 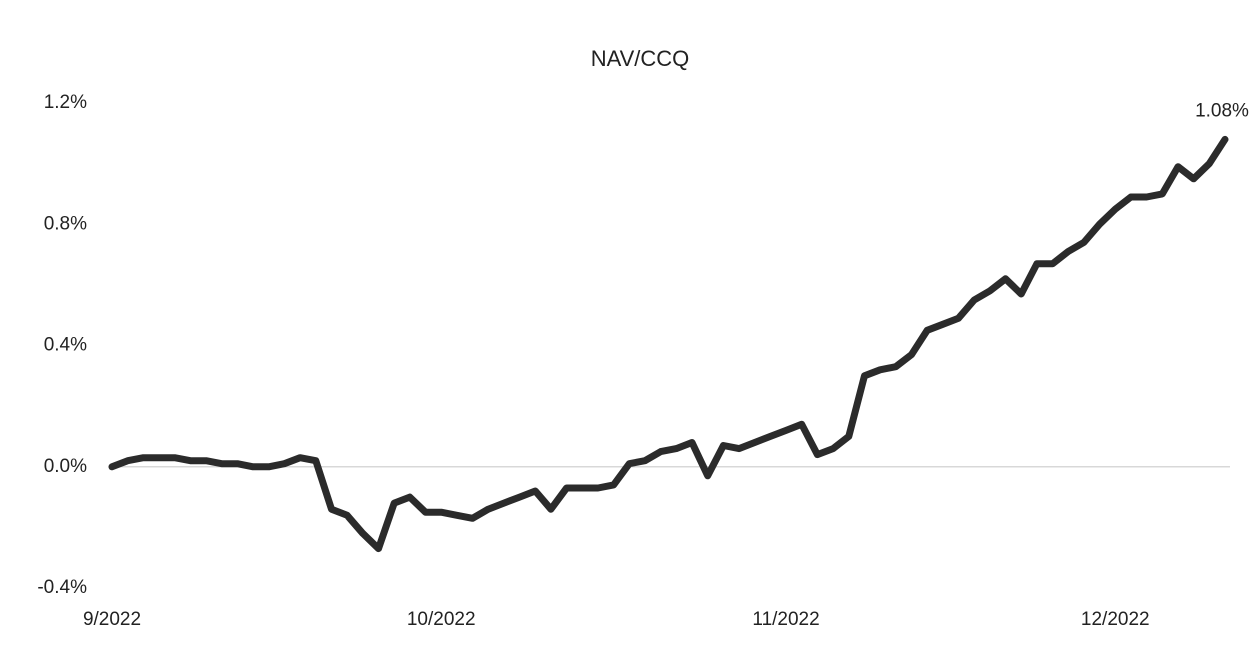 What do you see at coordinates (62, 587) in the screenshot?
I see `y-tick-label: -0.4%` at bounding box center [62, 587].